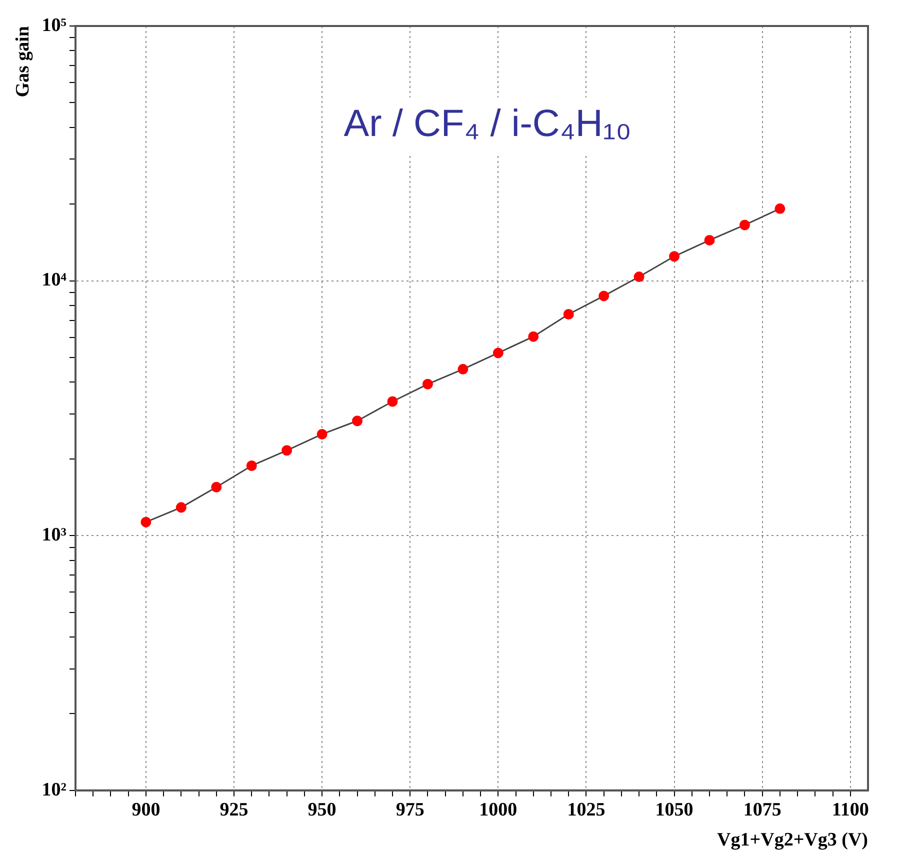  What do you see at coordinates (762, 810) in the screenshot?
I see `x-tick-label: 1075` at bounding box center [762, 810].